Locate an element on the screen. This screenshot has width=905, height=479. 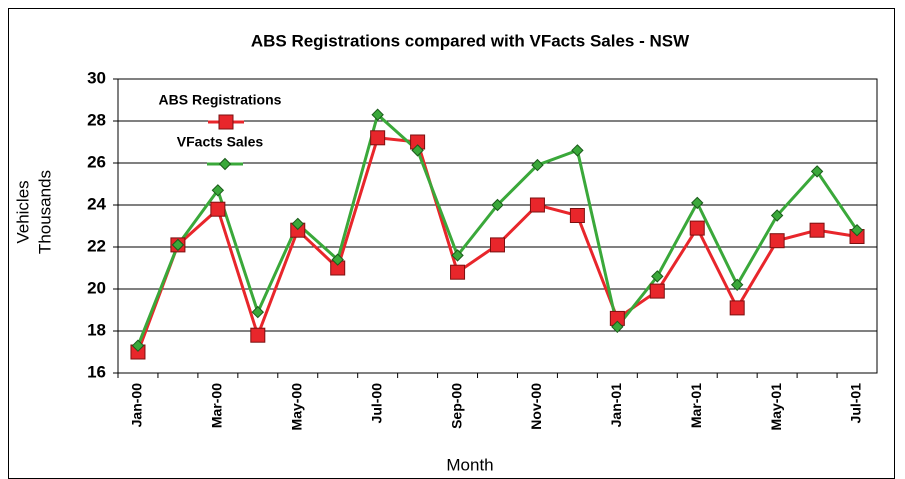
x-tick-label: Jan-01 is located at coordinates (616, 405).